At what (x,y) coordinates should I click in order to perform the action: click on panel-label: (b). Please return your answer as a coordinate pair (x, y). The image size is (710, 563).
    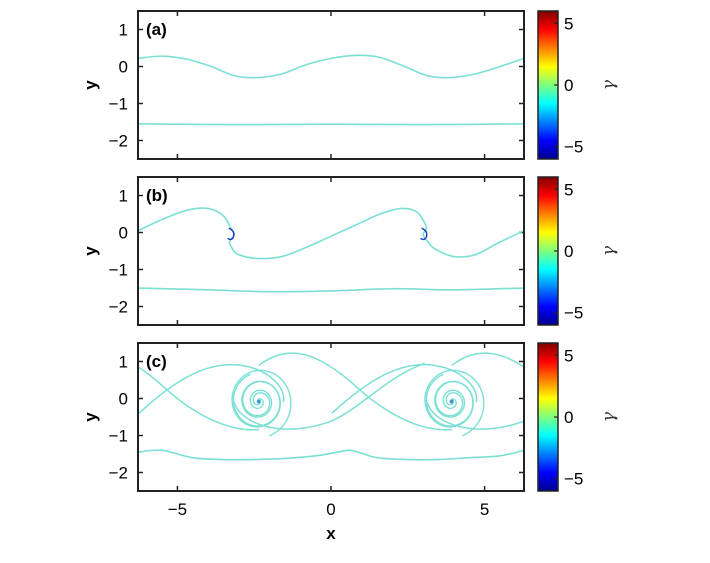
    Looking at the image, I should click on (157, 195).